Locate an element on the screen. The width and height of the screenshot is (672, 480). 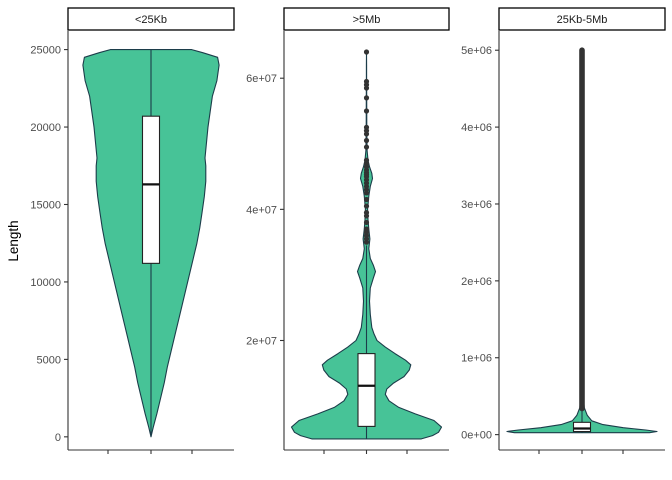
y-tick-label: 25000 is located at coordinates (45, 51).